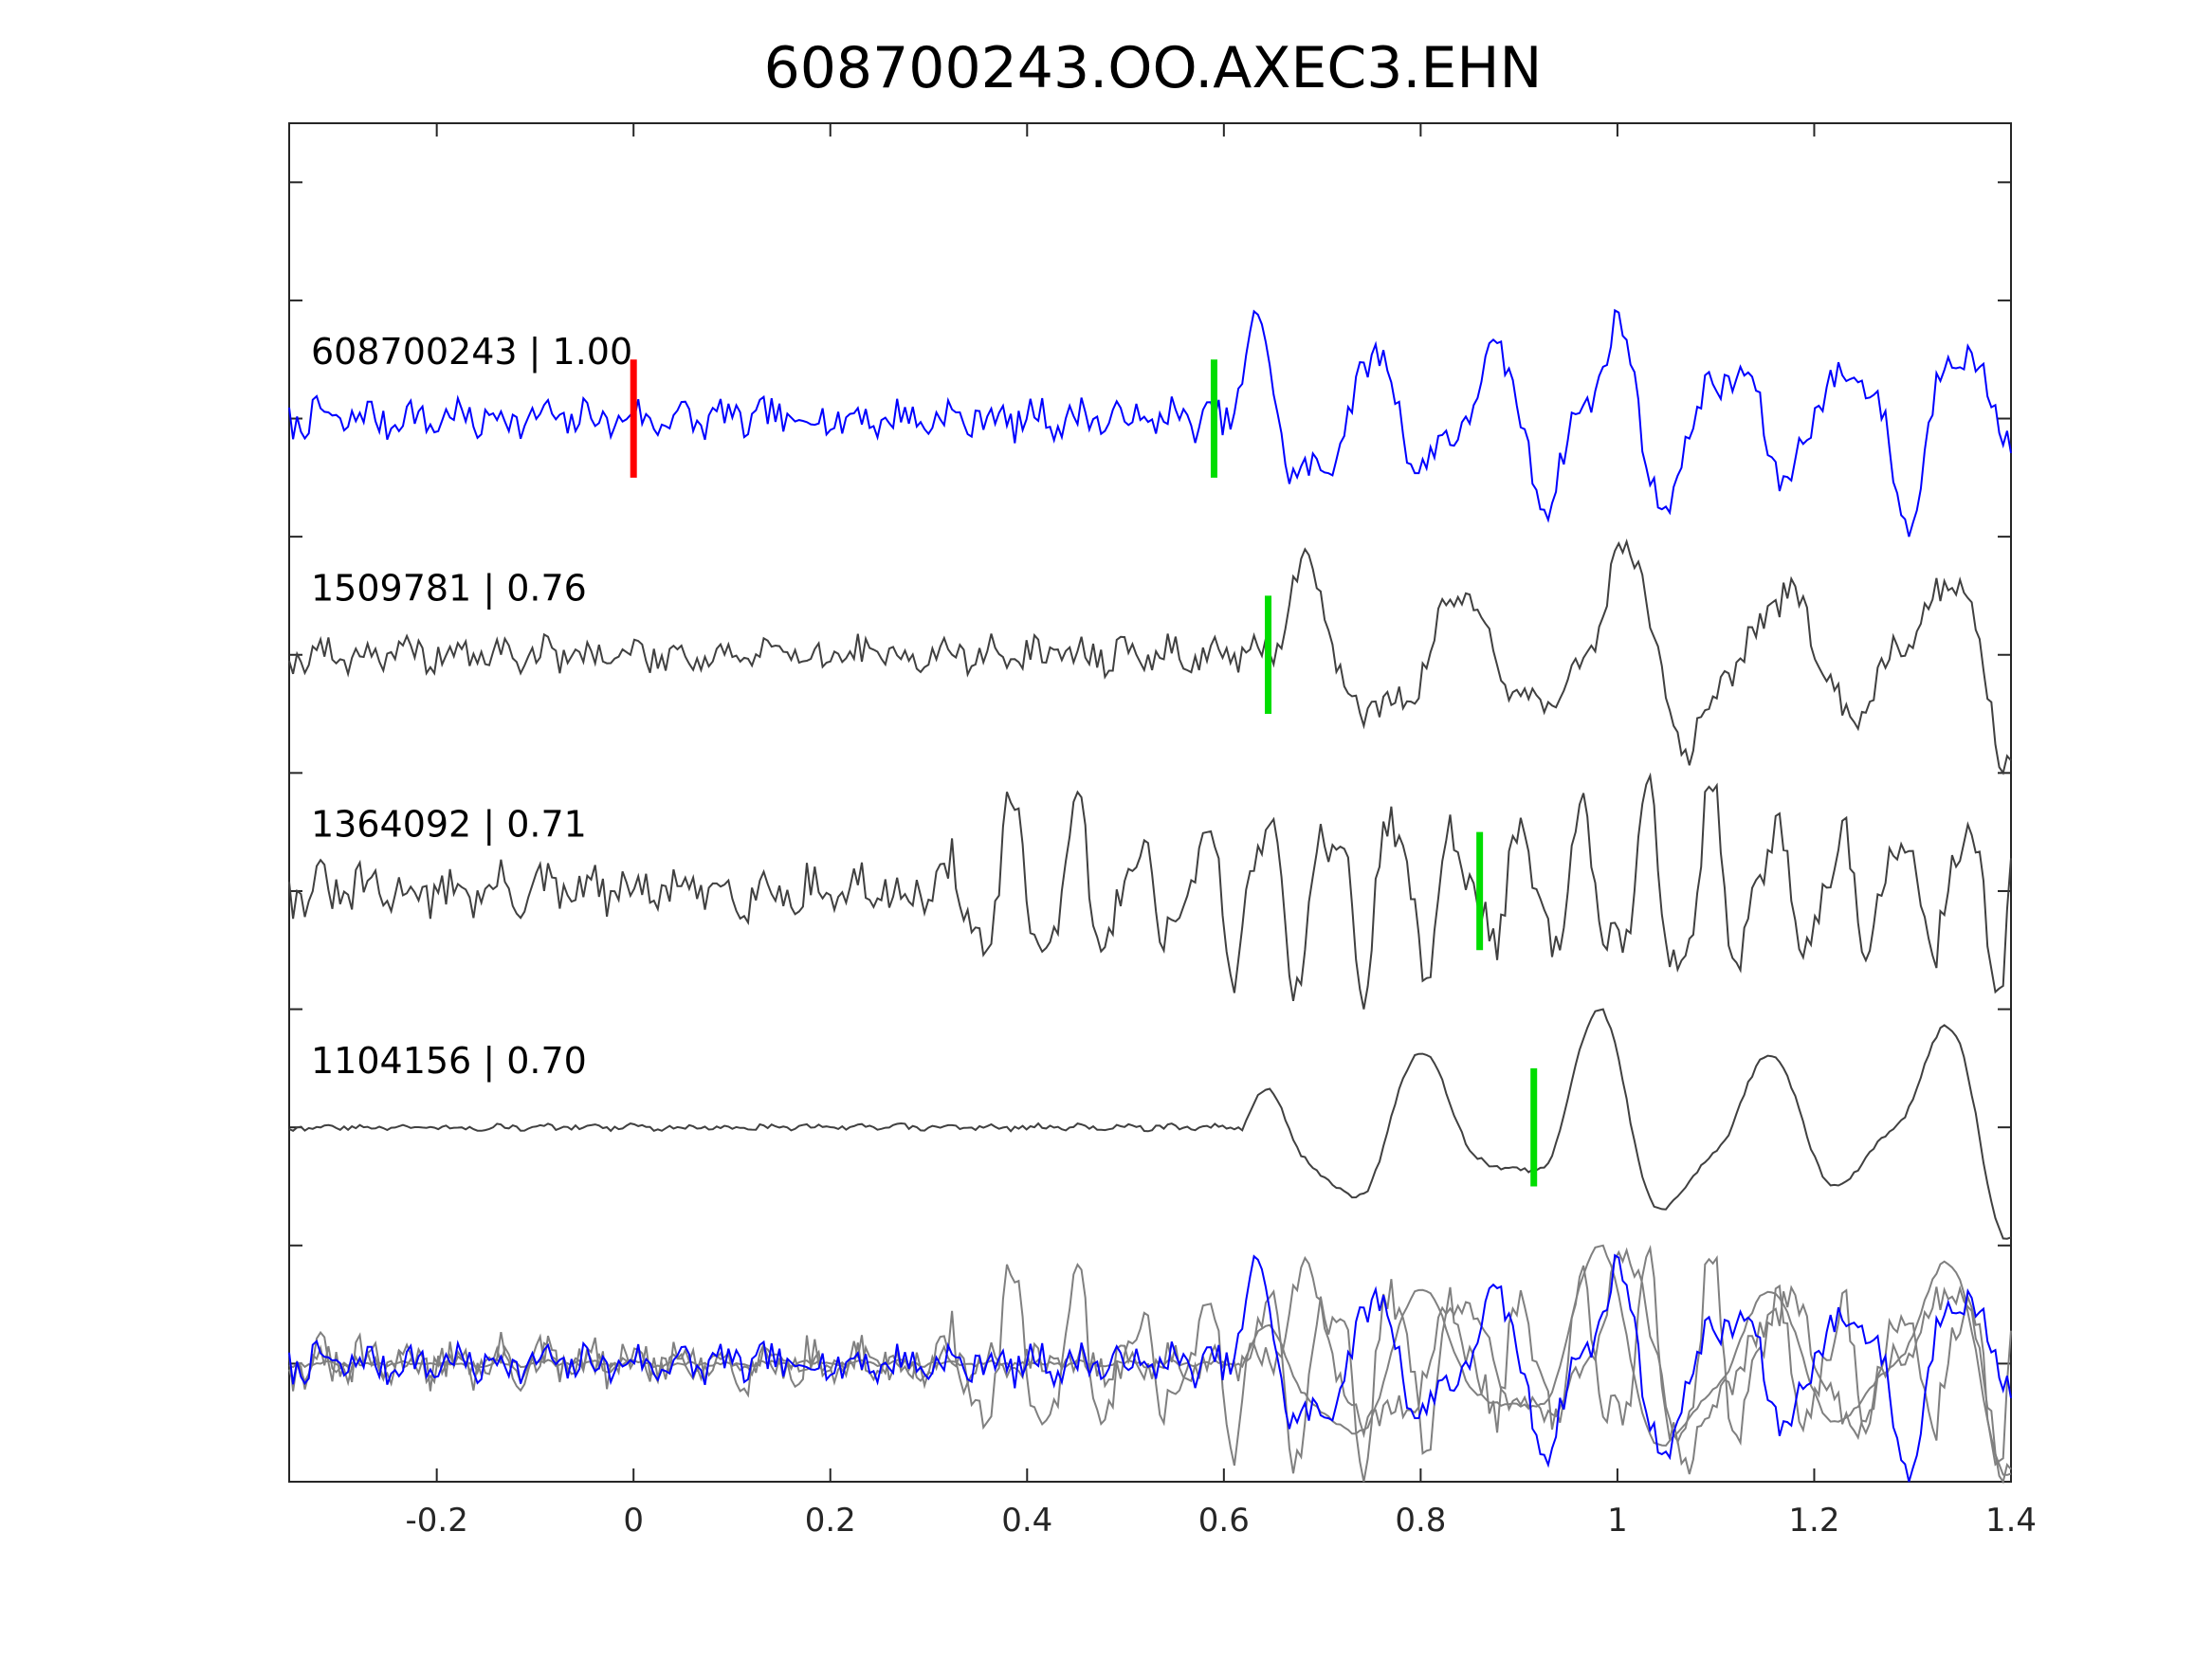 This screenshot has height=1659, width=2212. Describe the element at coordinates (449, 1061) in the screenshot. I see `trace-label: 1104156 | 0.70` at that location.